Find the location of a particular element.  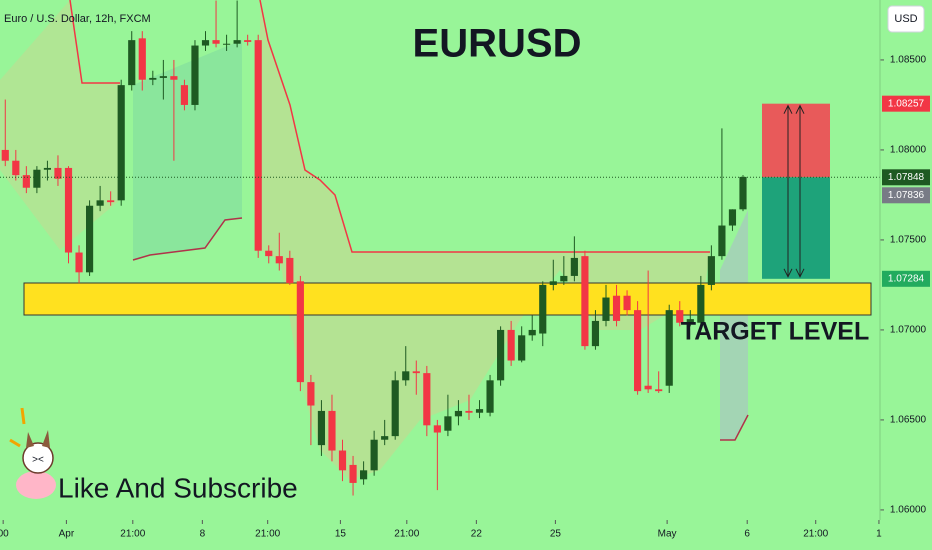

x-tick-label: 00 is located at coordinates (4, 534).